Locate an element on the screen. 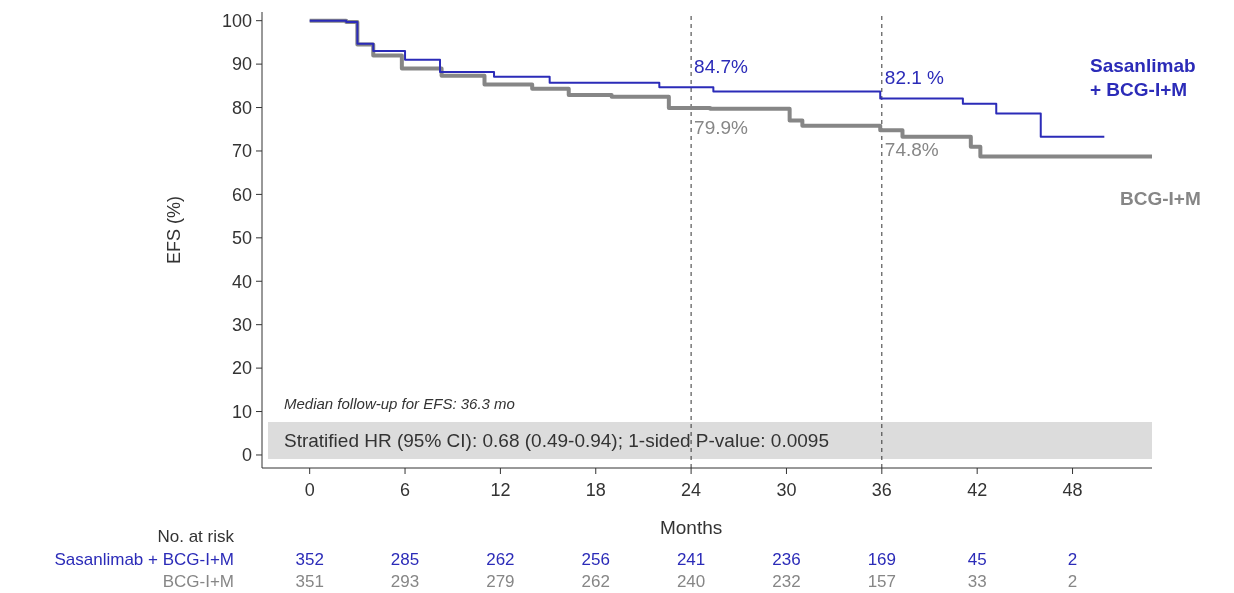 This screenshot has width=1234, height=593. text: 45 is located at coordinates (977, 559).